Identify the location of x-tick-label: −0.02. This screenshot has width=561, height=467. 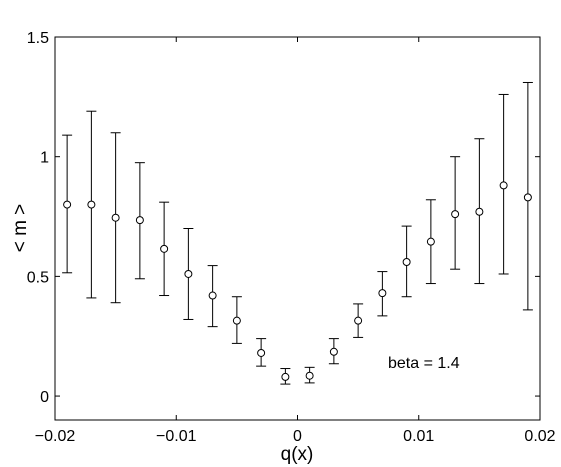
(55, 436).